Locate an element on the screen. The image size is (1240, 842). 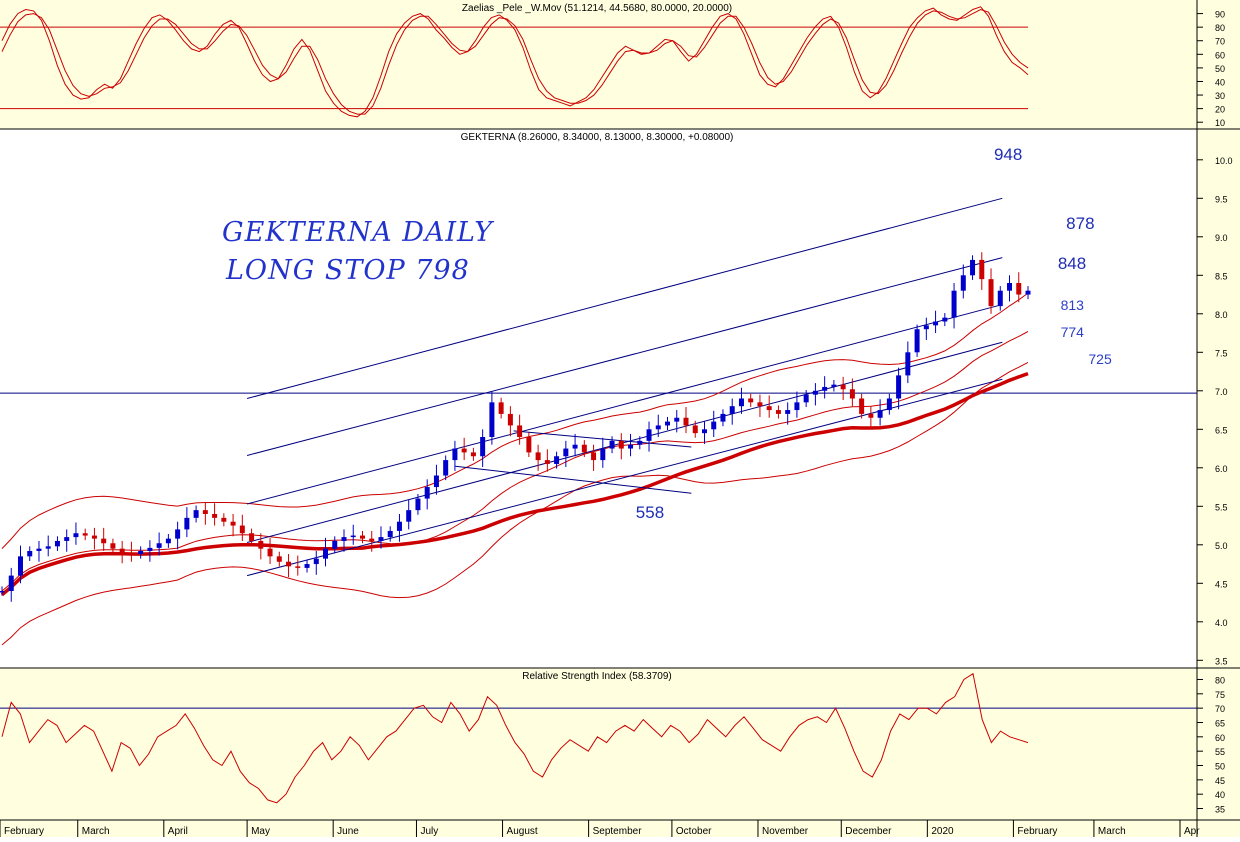
month-label: May is located at coordinates (260, 831).